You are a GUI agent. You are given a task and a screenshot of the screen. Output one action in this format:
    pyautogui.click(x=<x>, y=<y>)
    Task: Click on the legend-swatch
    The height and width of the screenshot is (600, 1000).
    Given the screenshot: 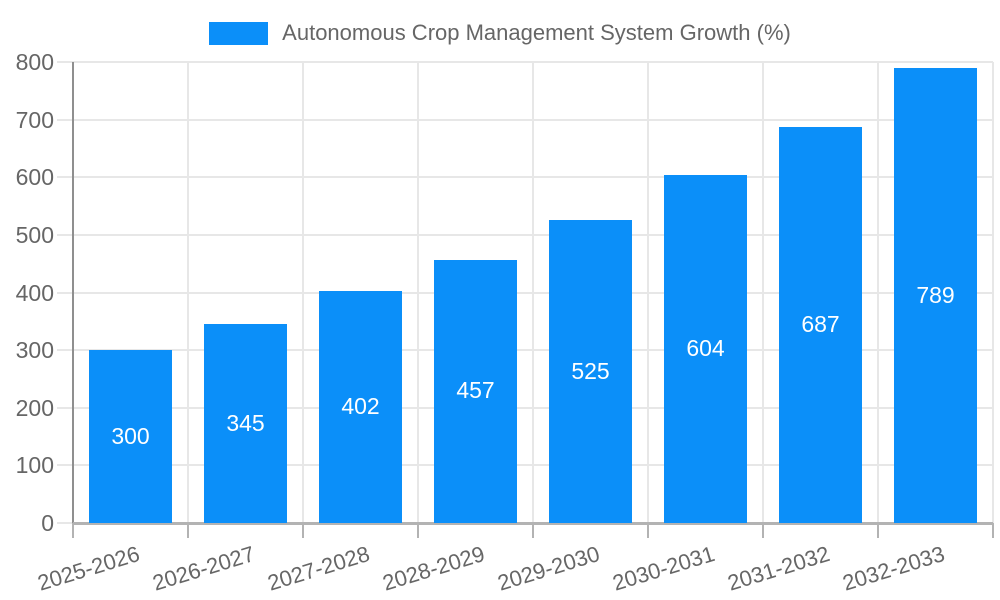 What is the action you would take?
    pyautogui.click(x=239, y=33)
    